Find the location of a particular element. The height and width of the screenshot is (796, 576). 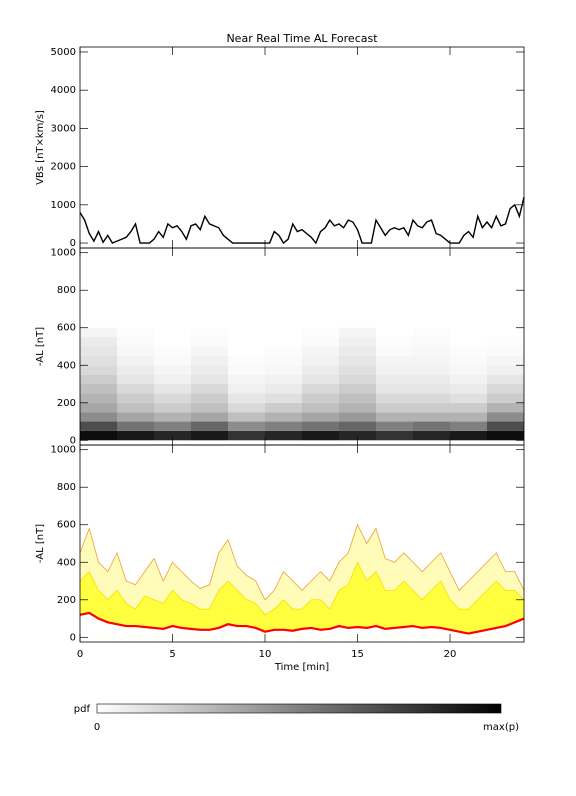

band-line is located at coordinates (302, 562).